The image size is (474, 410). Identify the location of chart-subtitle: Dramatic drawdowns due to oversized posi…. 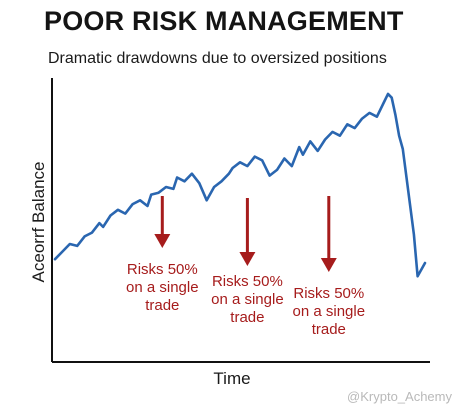
(217, 58).